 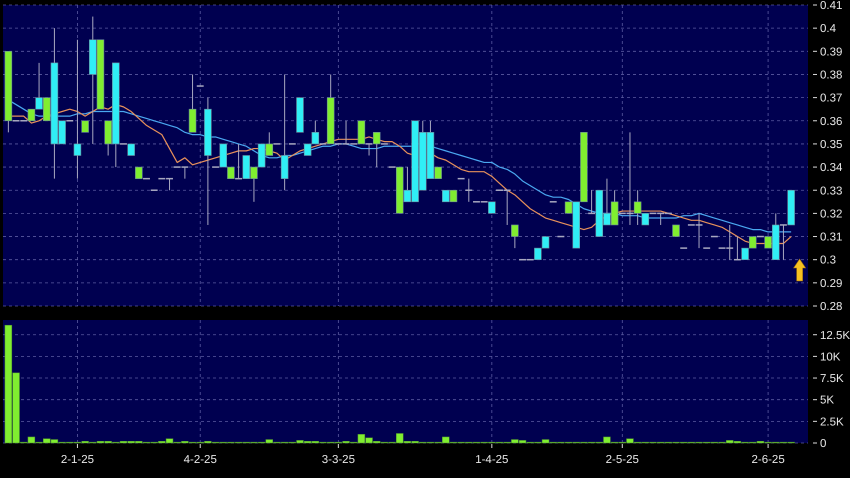 What do you see at coordinates (832, 379) in the screenshot?
I see `y-tick-label: 7.5K` at bounding box center [832, 379].